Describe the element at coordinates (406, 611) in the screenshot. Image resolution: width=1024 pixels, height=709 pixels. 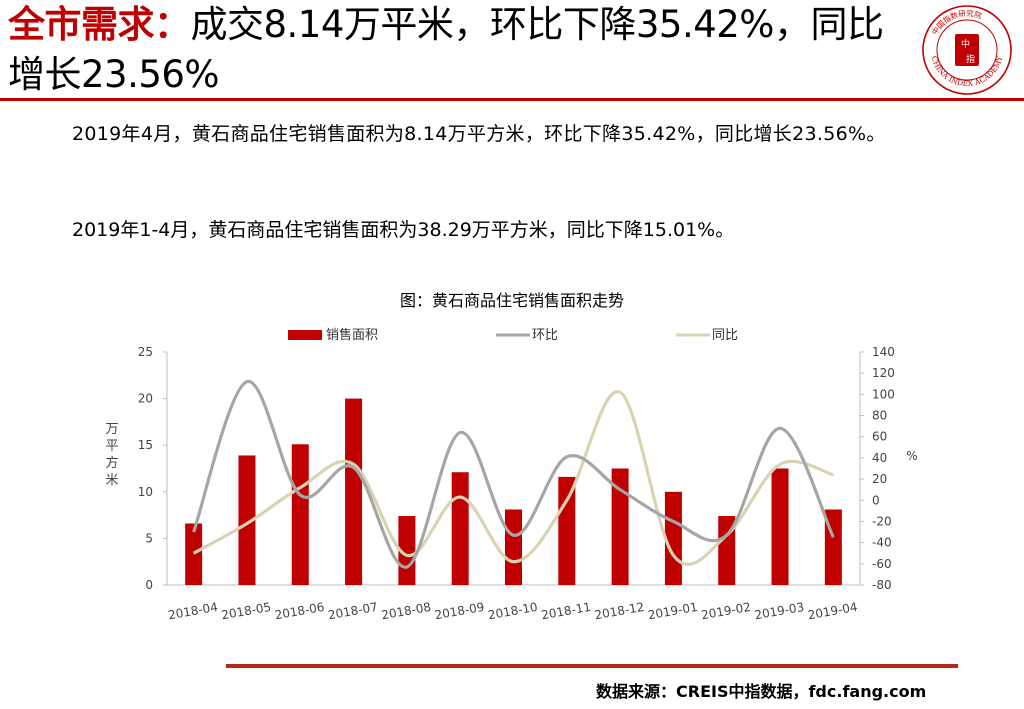
I see `x-tick-label: 2018-08` at that location.